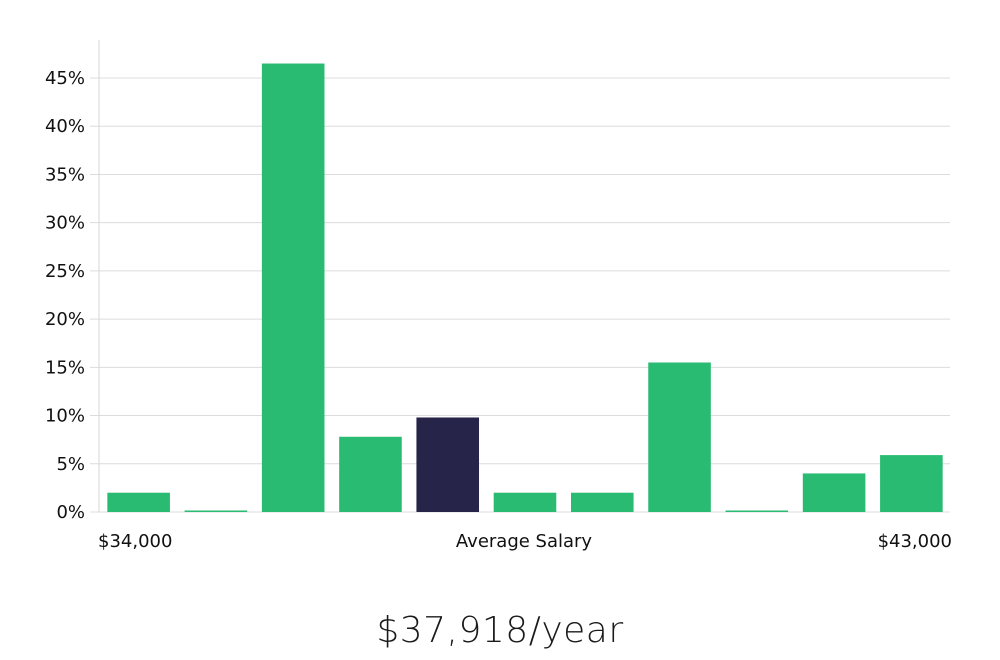  I want to click on y-tick-label: 30%, so click(65, 223).